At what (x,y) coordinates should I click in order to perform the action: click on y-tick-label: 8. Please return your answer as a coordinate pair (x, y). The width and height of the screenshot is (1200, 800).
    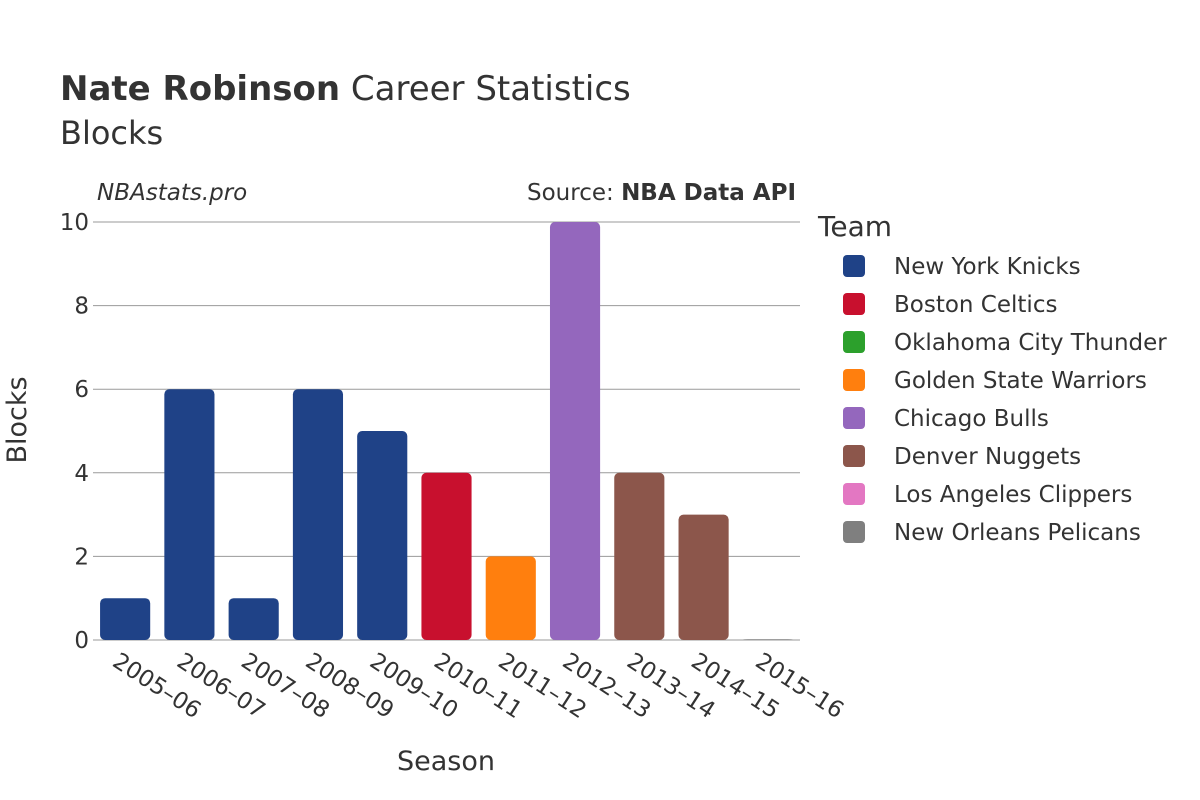
    Looking at the image, I should click on (81, 307).